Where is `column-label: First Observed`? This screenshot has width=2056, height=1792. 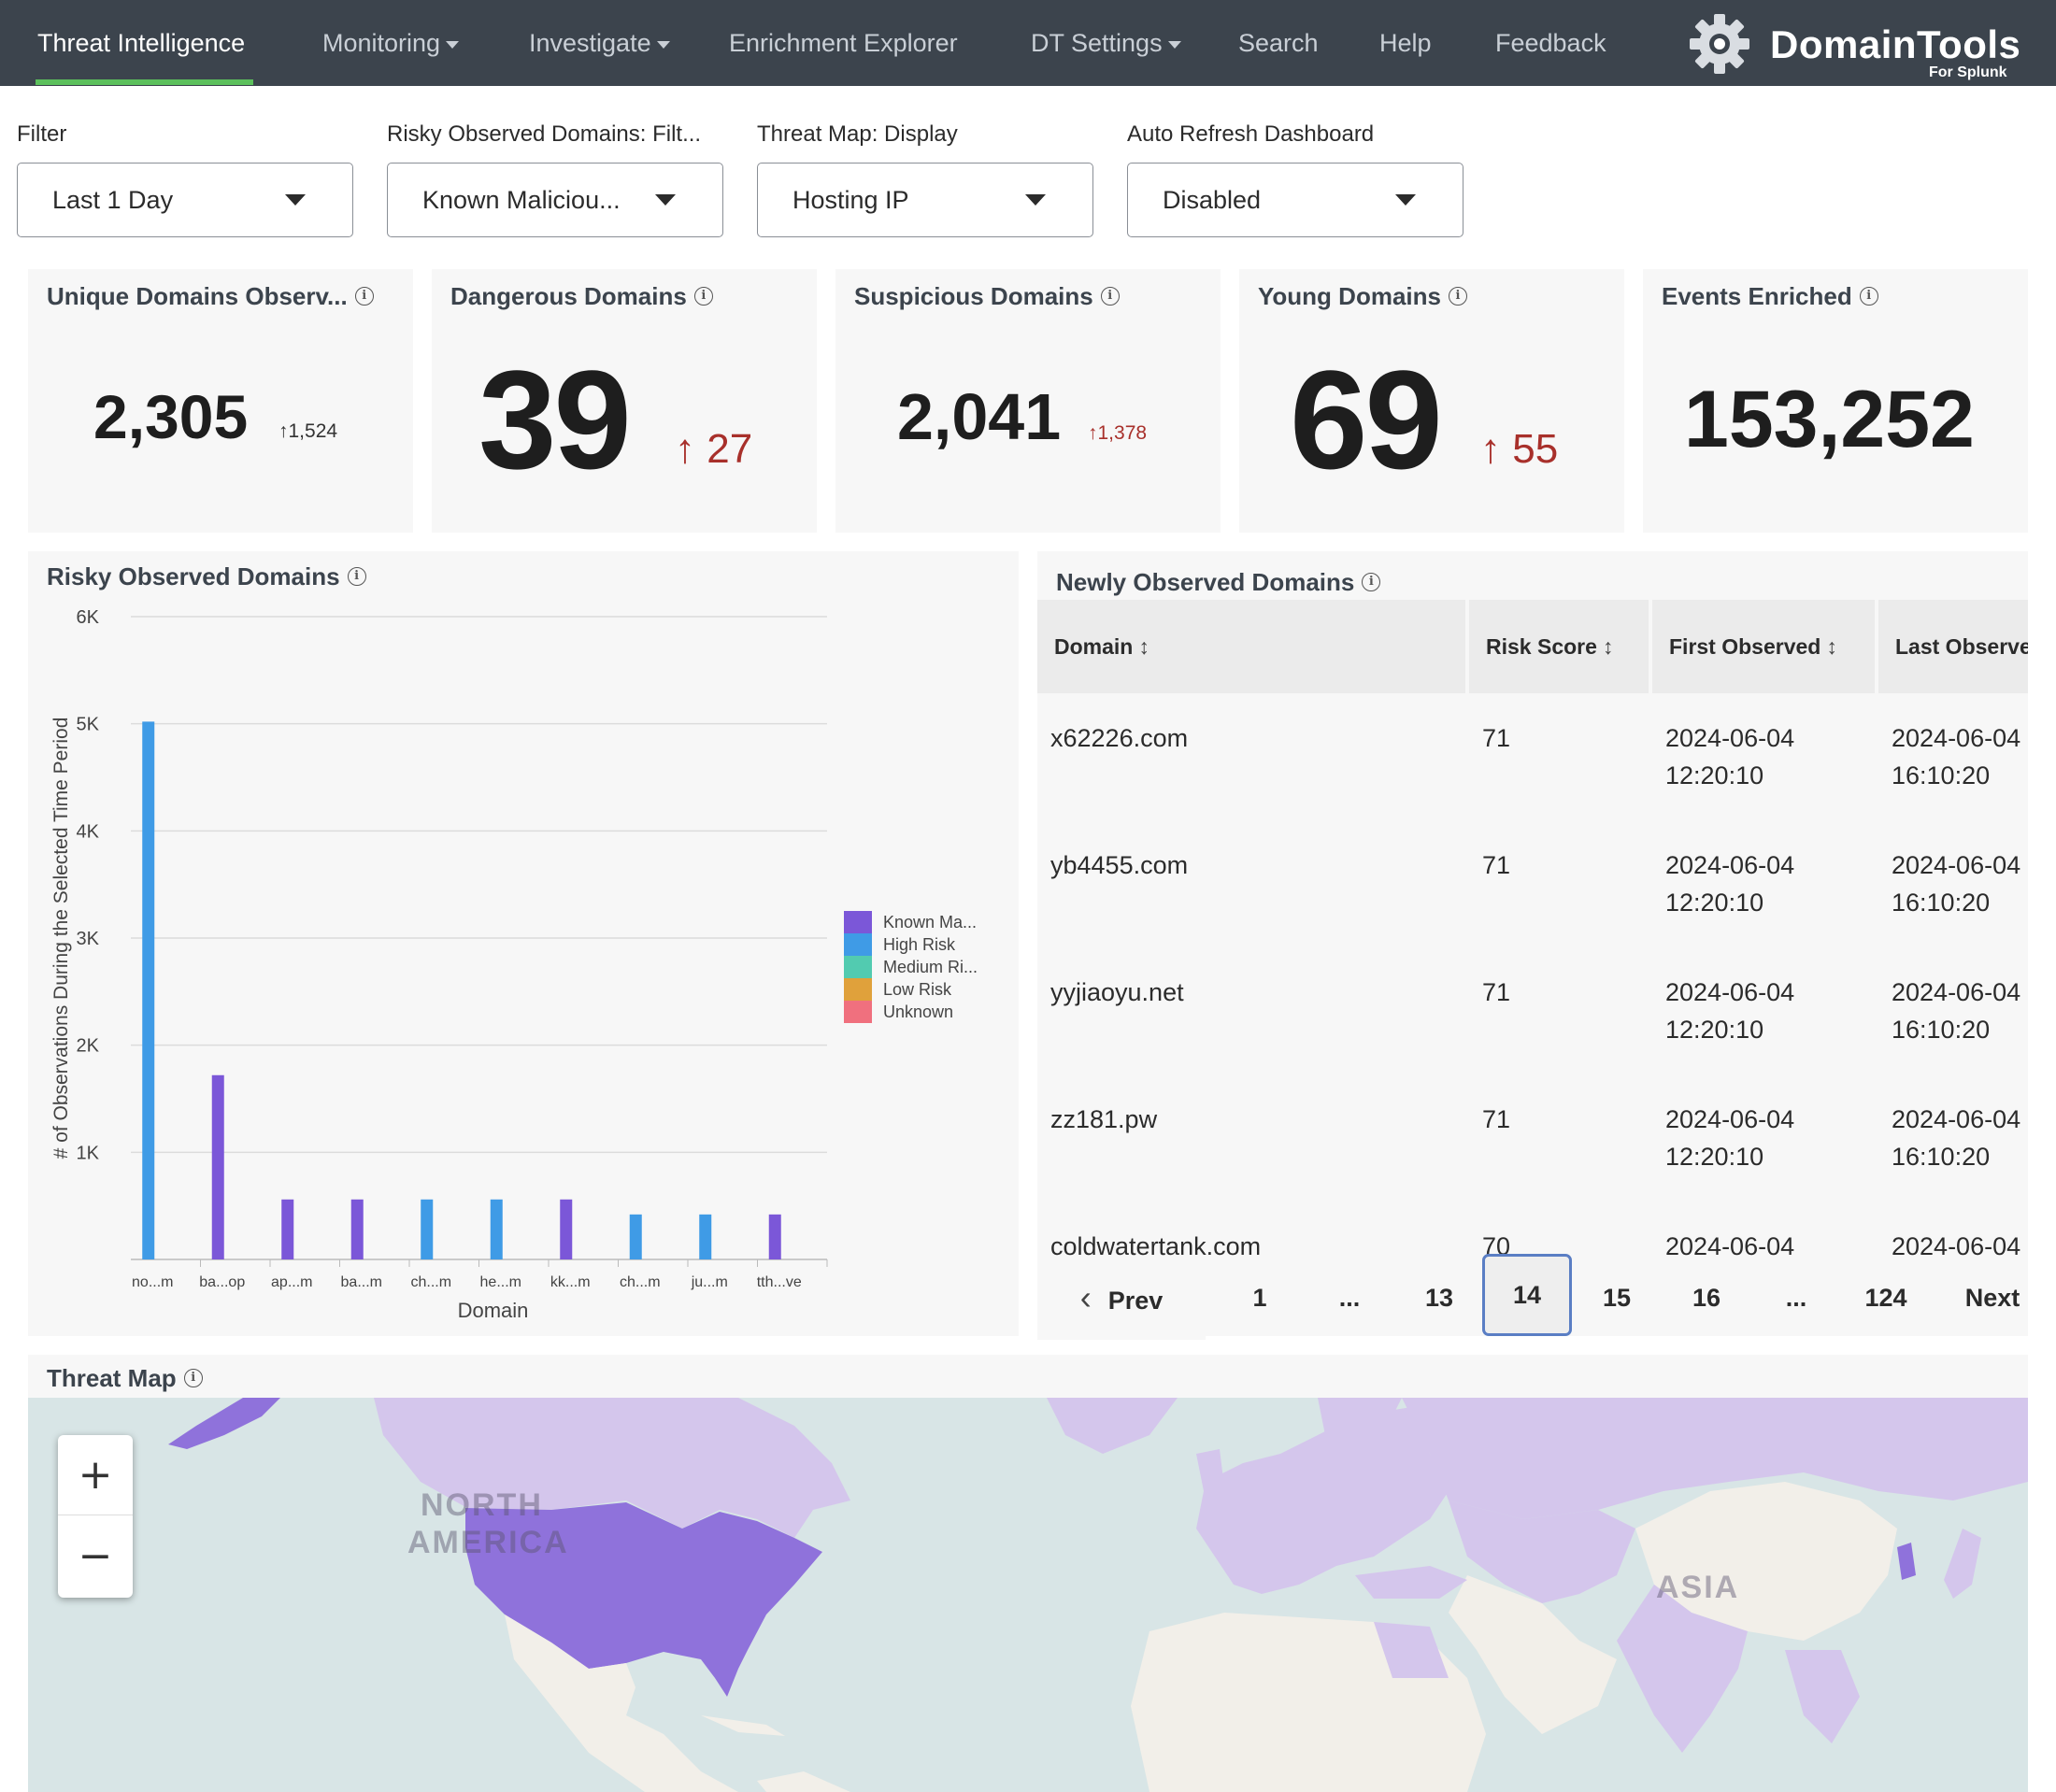
column-label: First Observed is located at coordinates (1745, 646).